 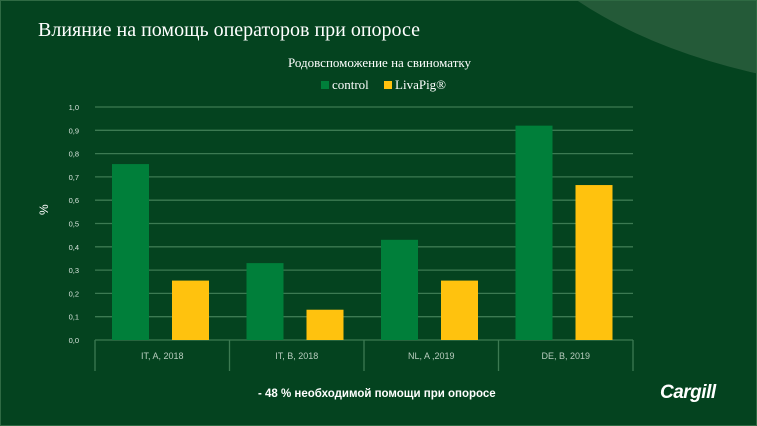 I want to click on y-tick-label: 0,6, so click(x=74, y=200).